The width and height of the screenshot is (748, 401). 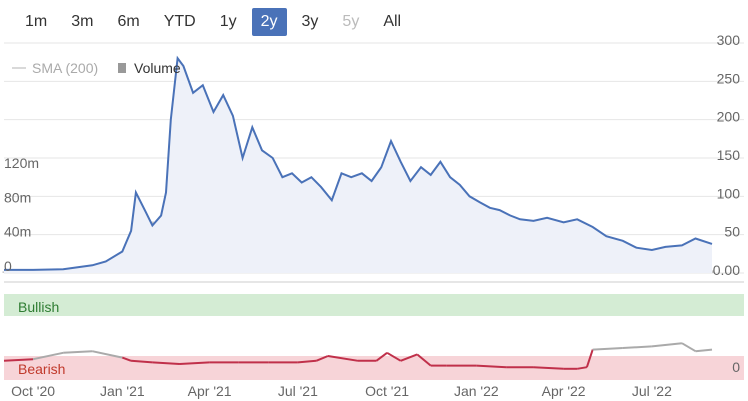 I want to click on range-button-3y: 3y, so click(x=310, y=21).